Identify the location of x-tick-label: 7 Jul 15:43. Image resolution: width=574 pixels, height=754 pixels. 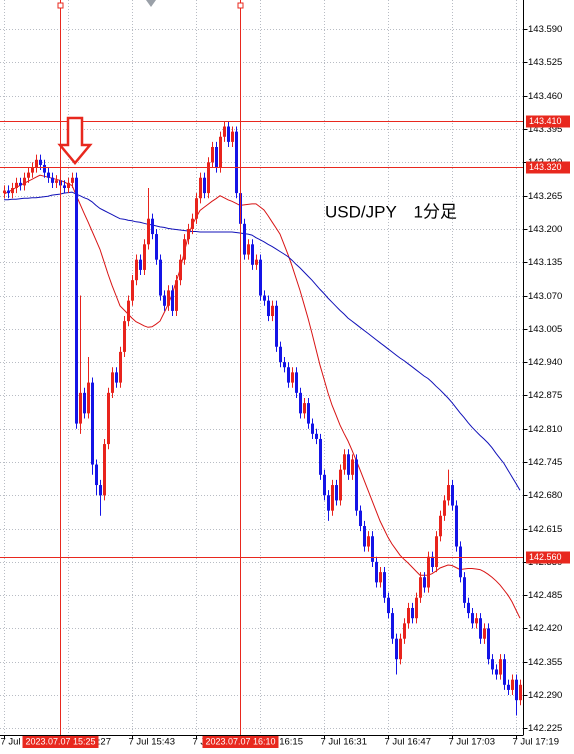
(152, 742).